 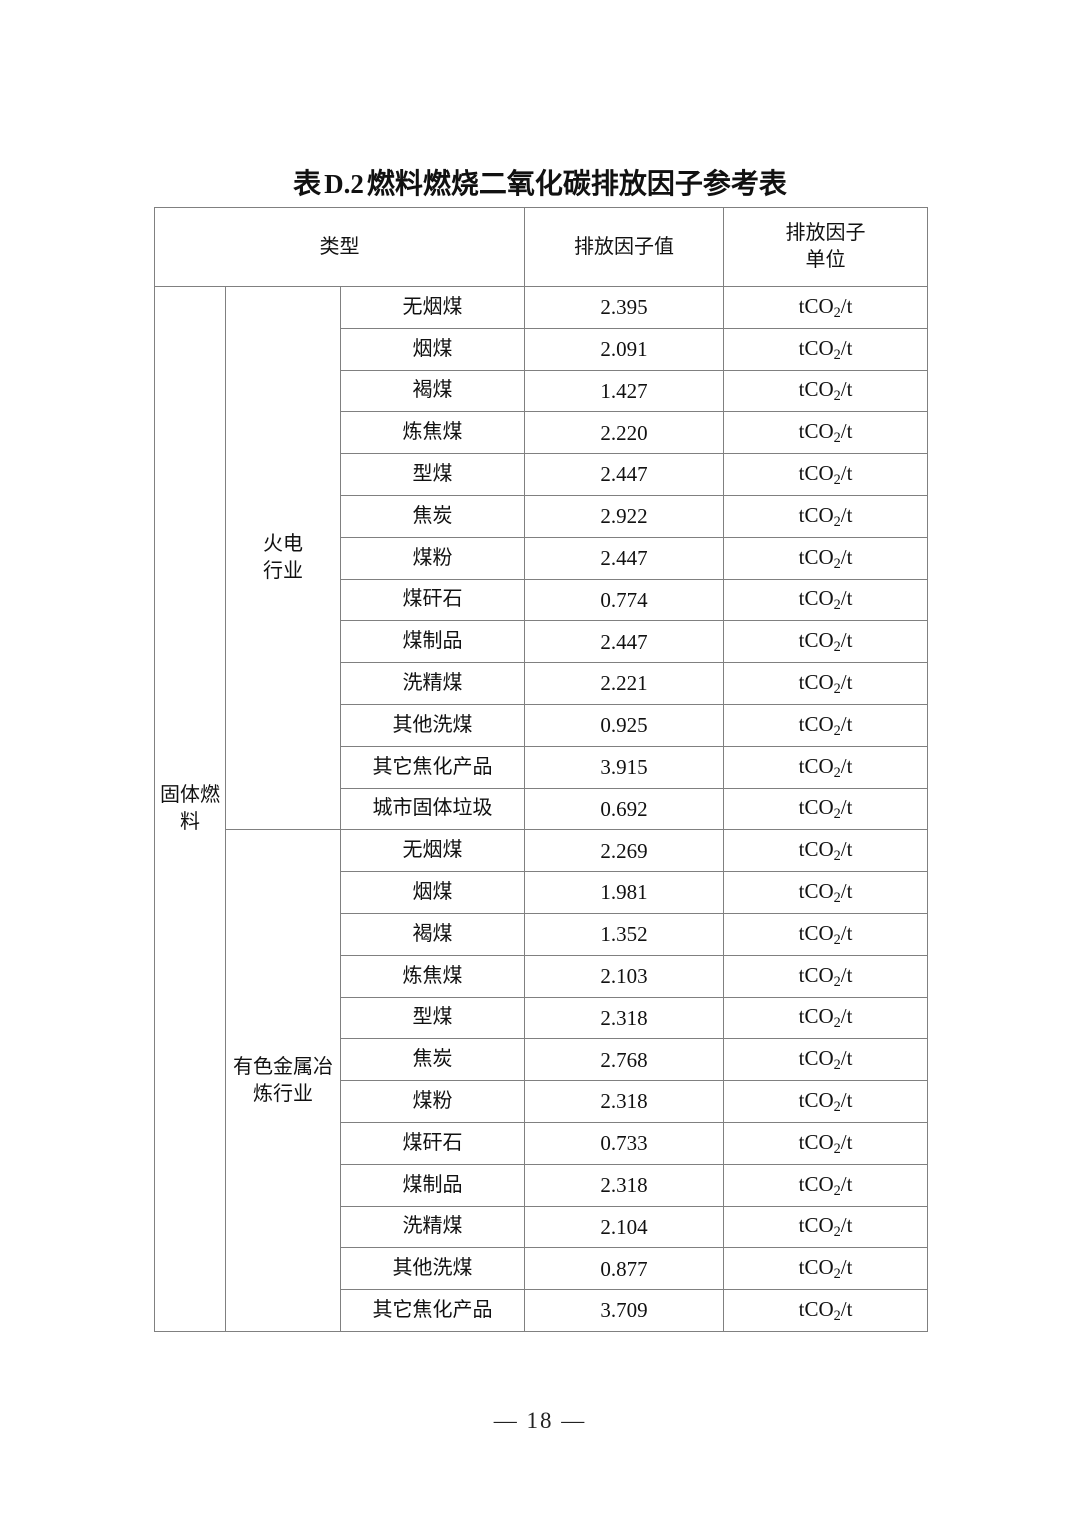 What do you see at coordinates (283, 1066) in the screenshot?
I see `industry-group-label-line-1: 有色金属冶` at bounding box center [283, 1066].